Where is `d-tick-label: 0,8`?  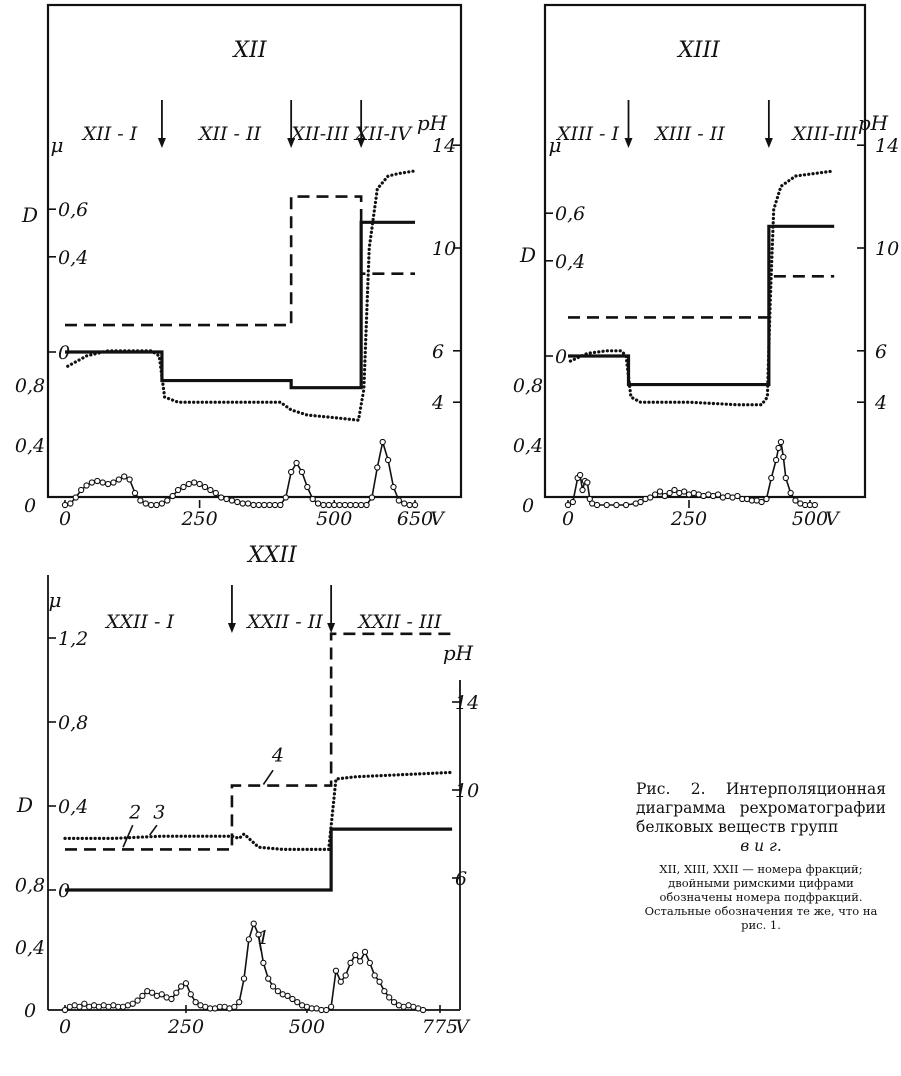
d-tick-label: 0,8 is located at coordinates (30, 386).